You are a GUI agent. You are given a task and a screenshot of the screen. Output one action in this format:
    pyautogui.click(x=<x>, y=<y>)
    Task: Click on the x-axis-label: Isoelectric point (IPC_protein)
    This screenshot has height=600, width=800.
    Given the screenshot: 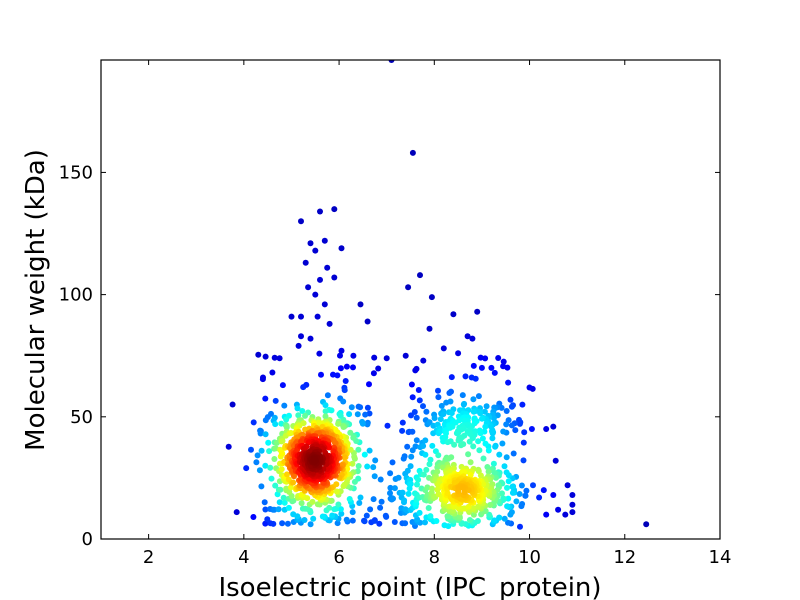 What is the action you would take?
    pyautogui.click(x=409, y=586)
    